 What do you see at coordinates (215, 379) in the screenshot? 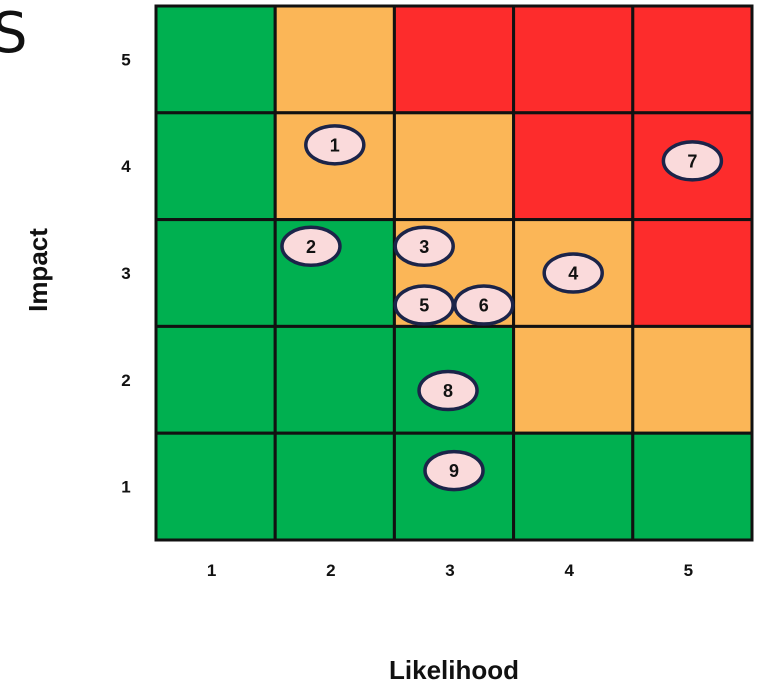
I see `cell-l1-i2` at bounding box center [215, 379].